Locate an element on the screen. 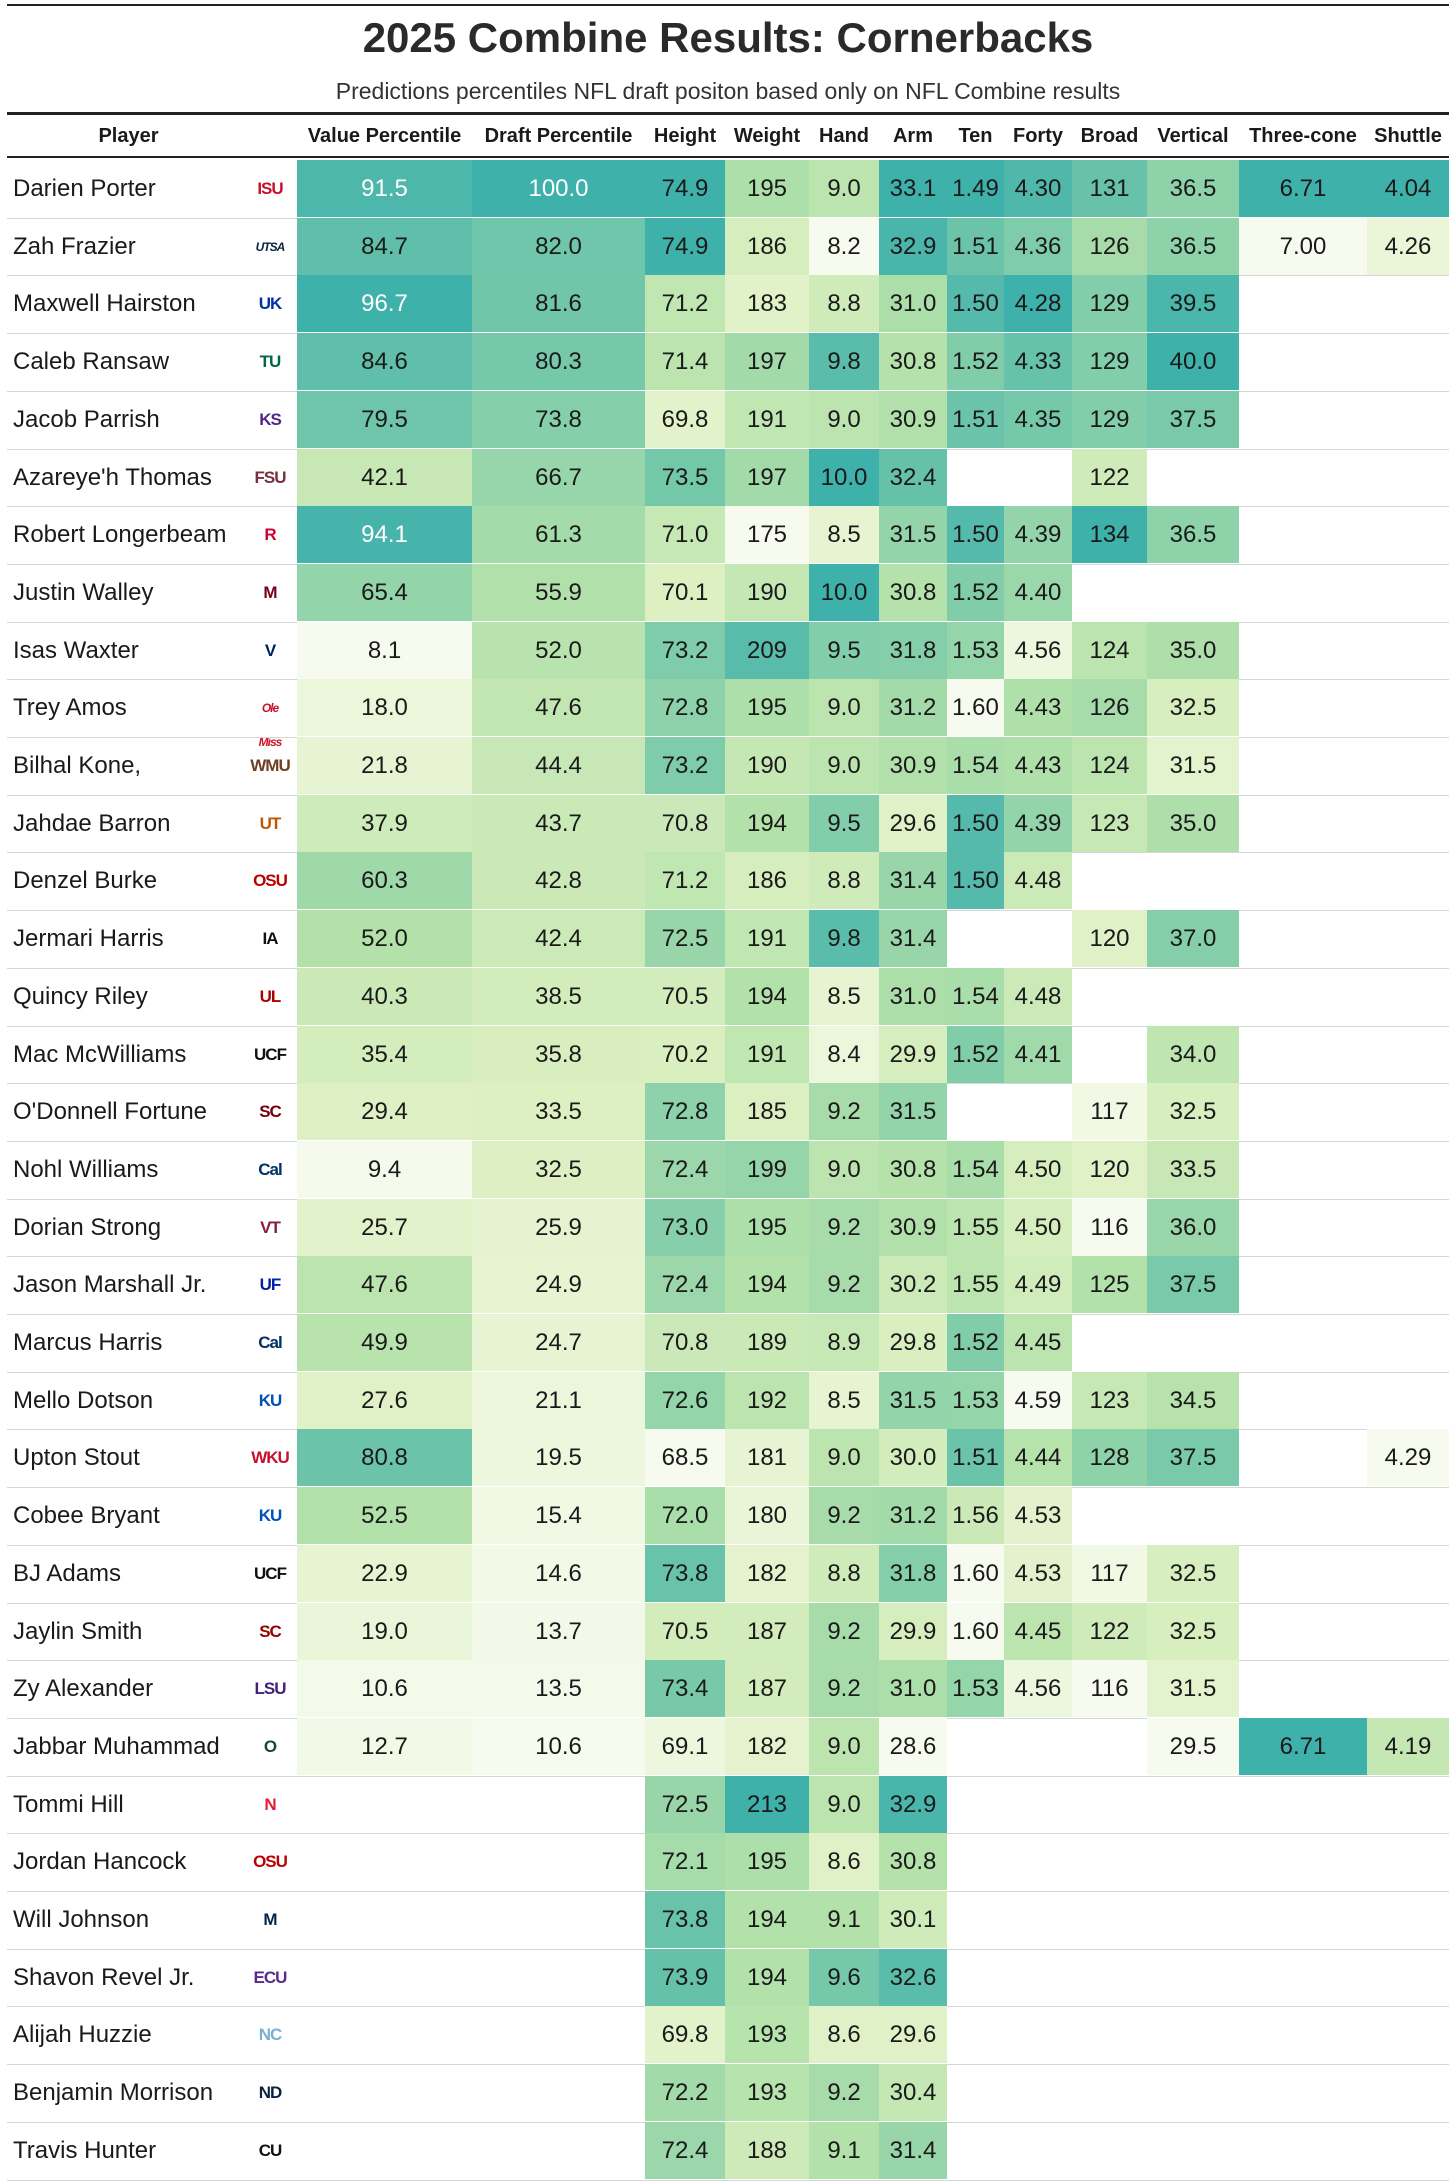 This screenshot has width=1456, height=2182. cell-weight: 194 is located at coordinates (767, 1977).